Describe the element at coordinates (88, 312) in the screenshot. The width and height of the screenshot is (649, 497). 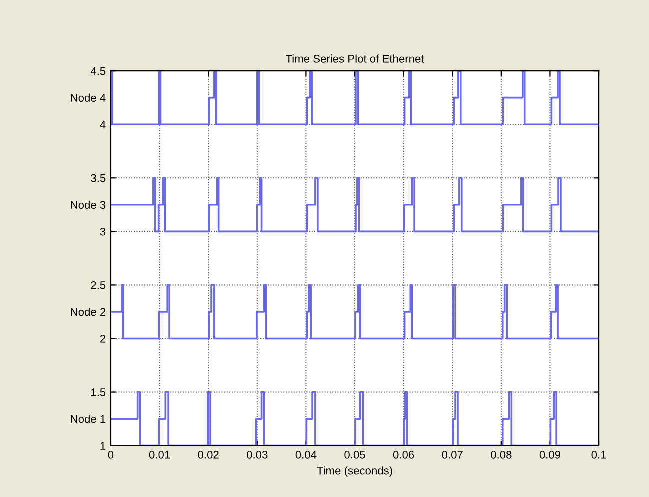
I see `y-tick-label: Node 2` at that location.